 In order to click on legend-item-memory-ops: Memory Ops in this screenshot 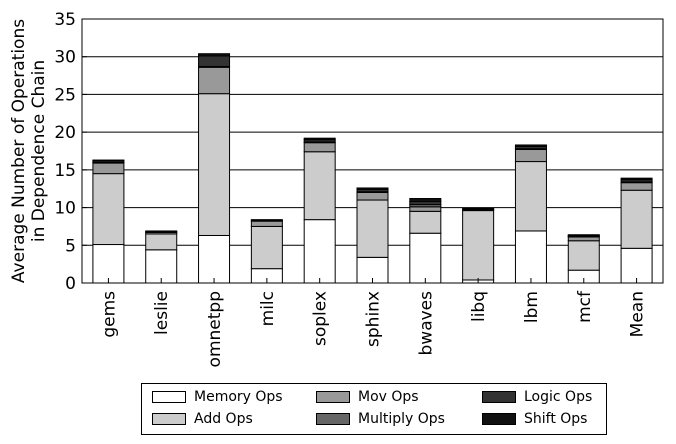, I will do `click(217, 397)`.